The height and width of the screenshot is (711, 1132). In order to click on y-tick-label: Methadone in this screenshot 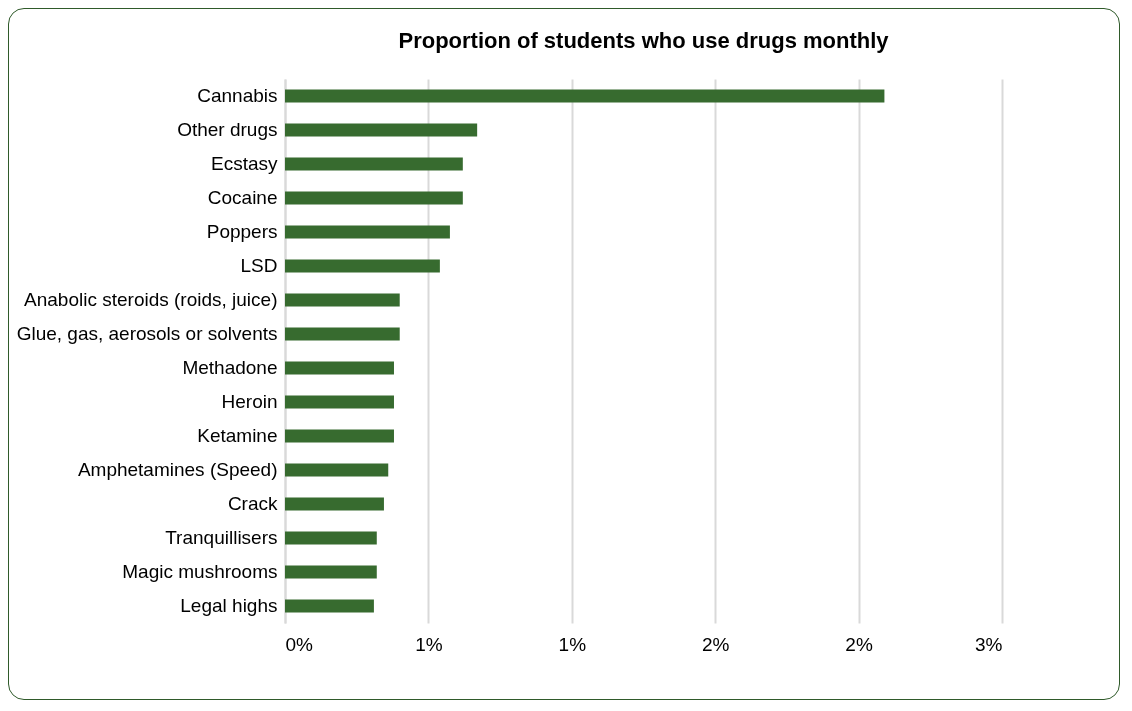, I will do `click(230, 367)`.